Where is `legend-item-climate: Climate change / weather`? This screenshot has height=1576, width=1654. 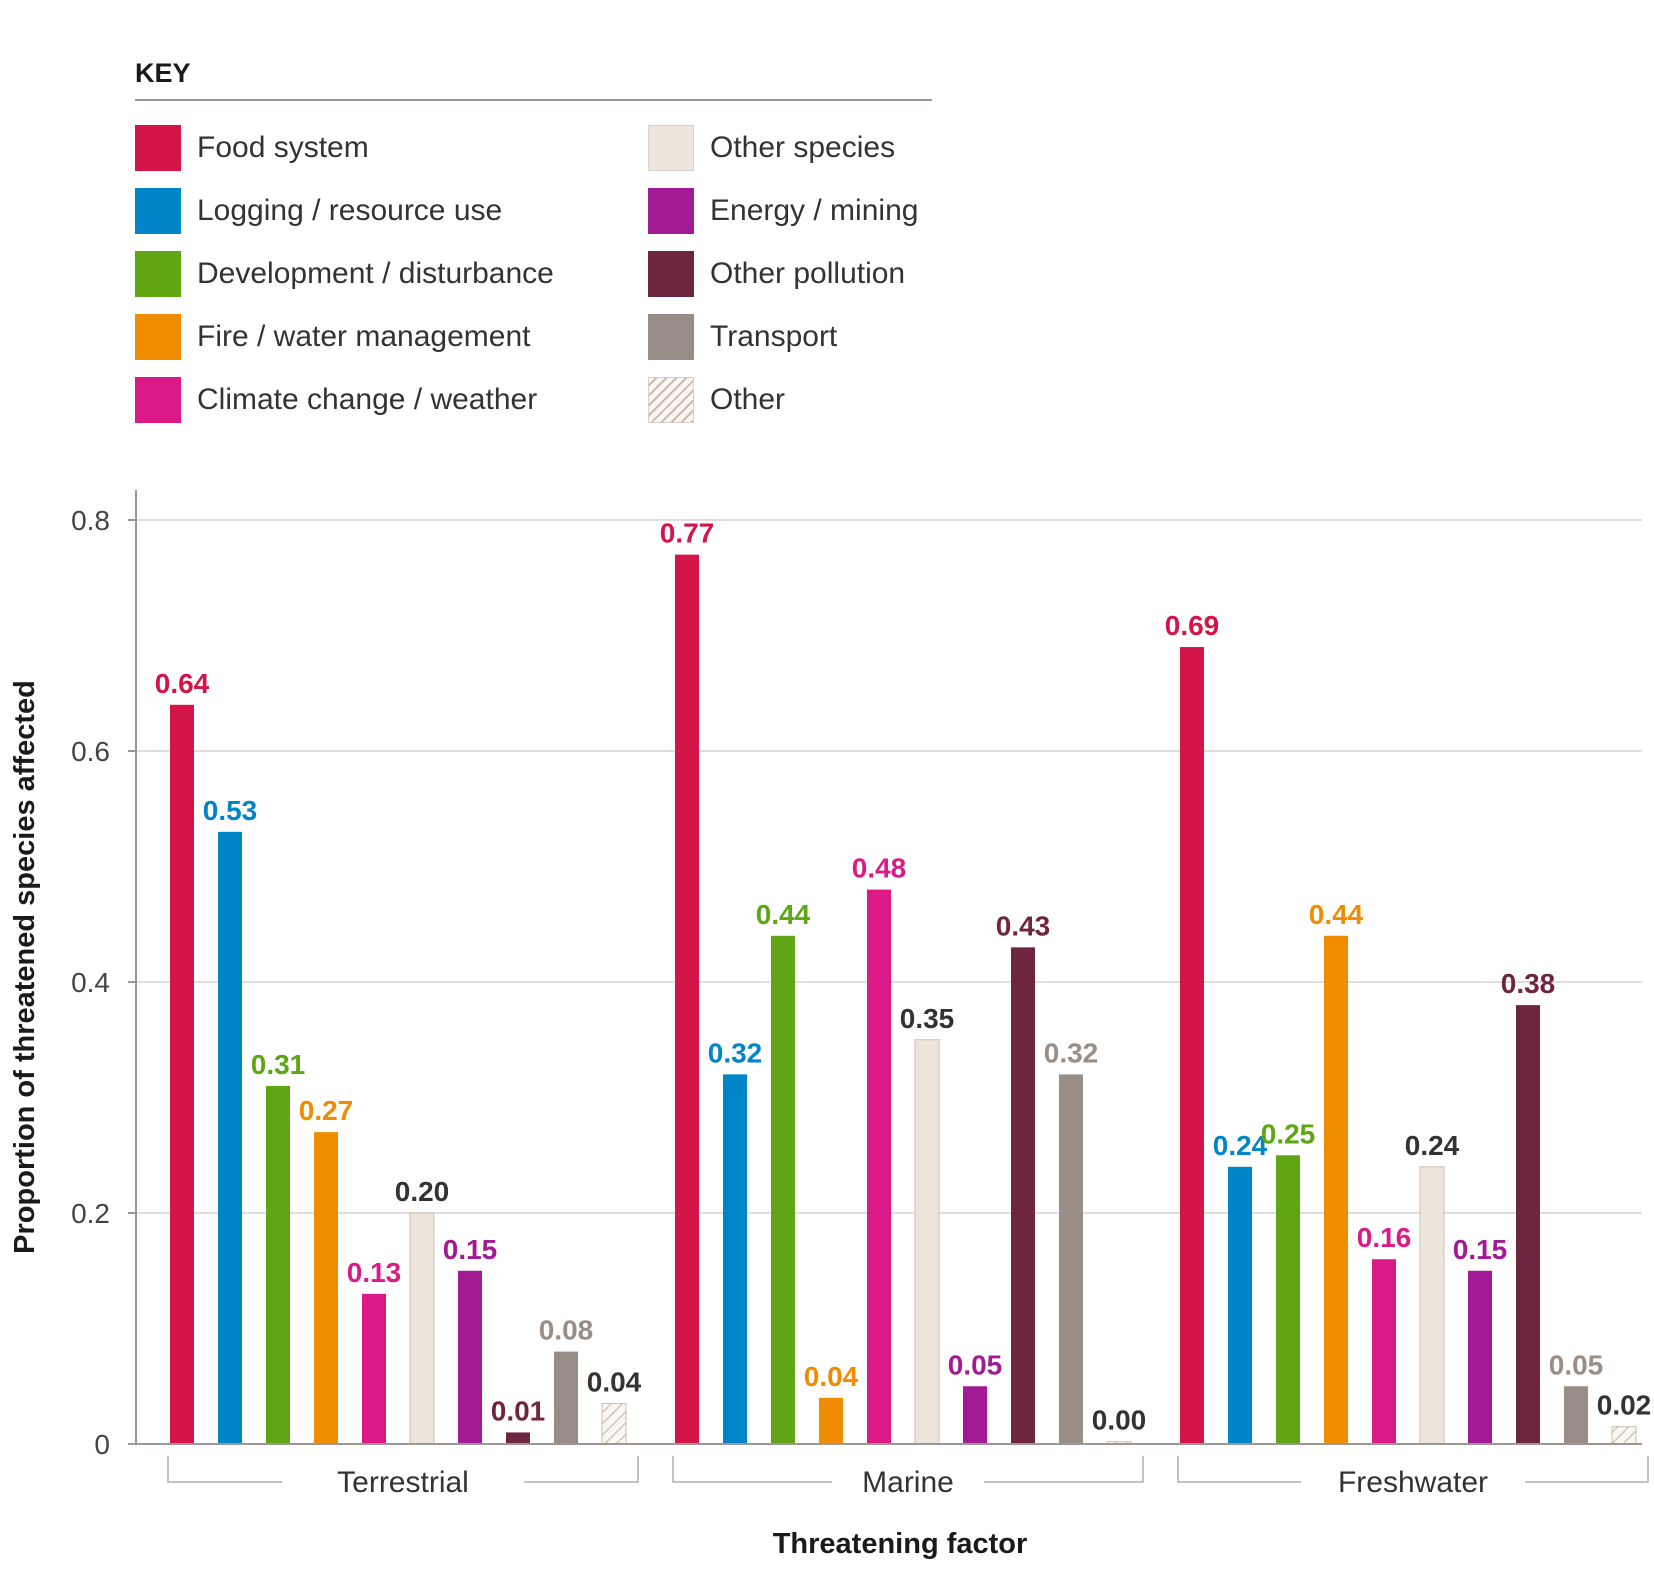
legend-item-climate: Climate change / weather is located at coordinates (336, 400).